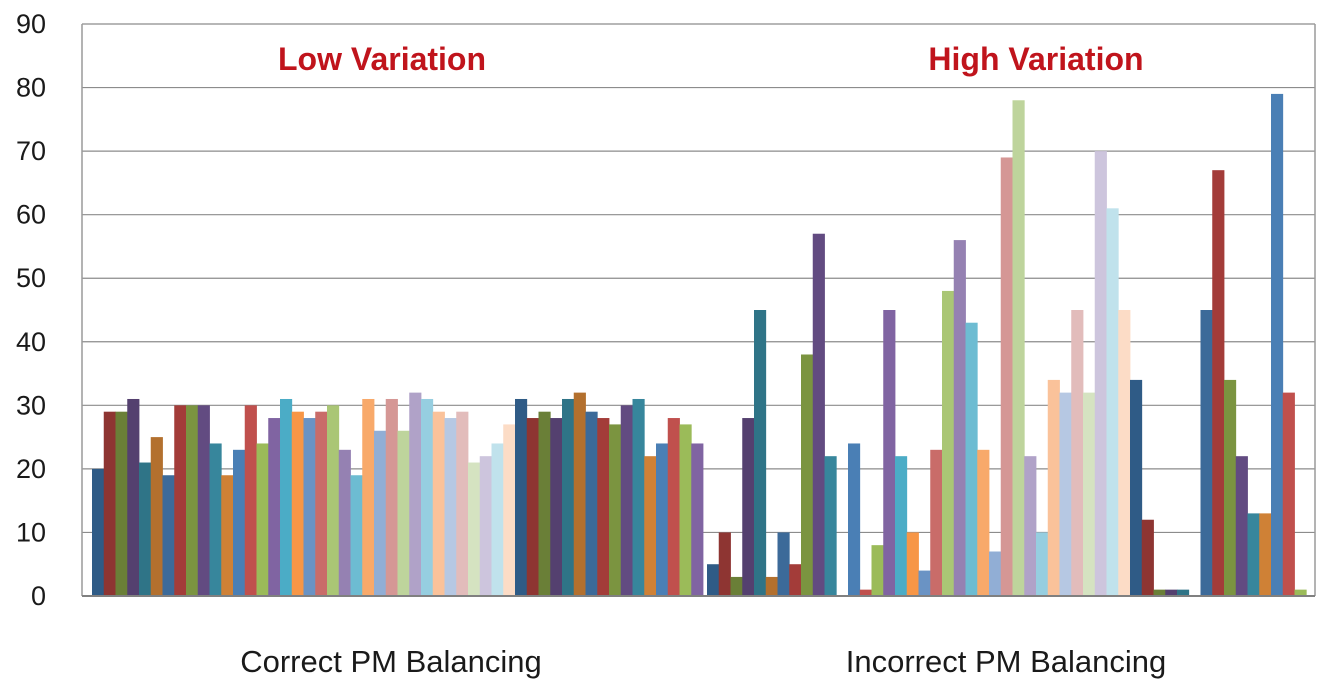  What do you see at coordinates (31, 24) in the screenshot?
I see `y-tick-label: 90` at bounding box center [31, 24].